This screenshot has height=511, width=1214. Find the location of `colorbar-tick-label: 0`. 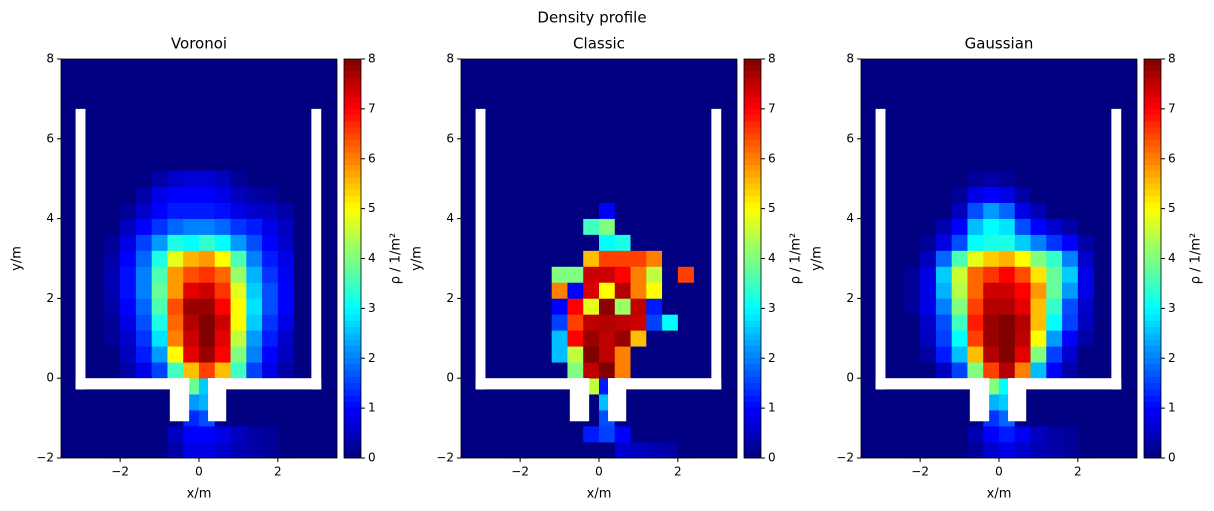

colorbar-tick-label: 0 is located at coordinates (372, 458).